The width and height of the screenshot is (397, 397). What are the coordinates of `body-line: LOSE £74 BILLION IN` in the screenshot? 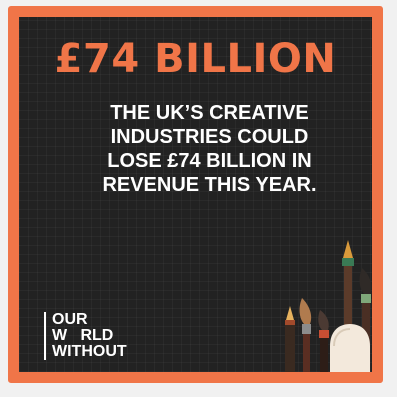 It's located at (209, 161).